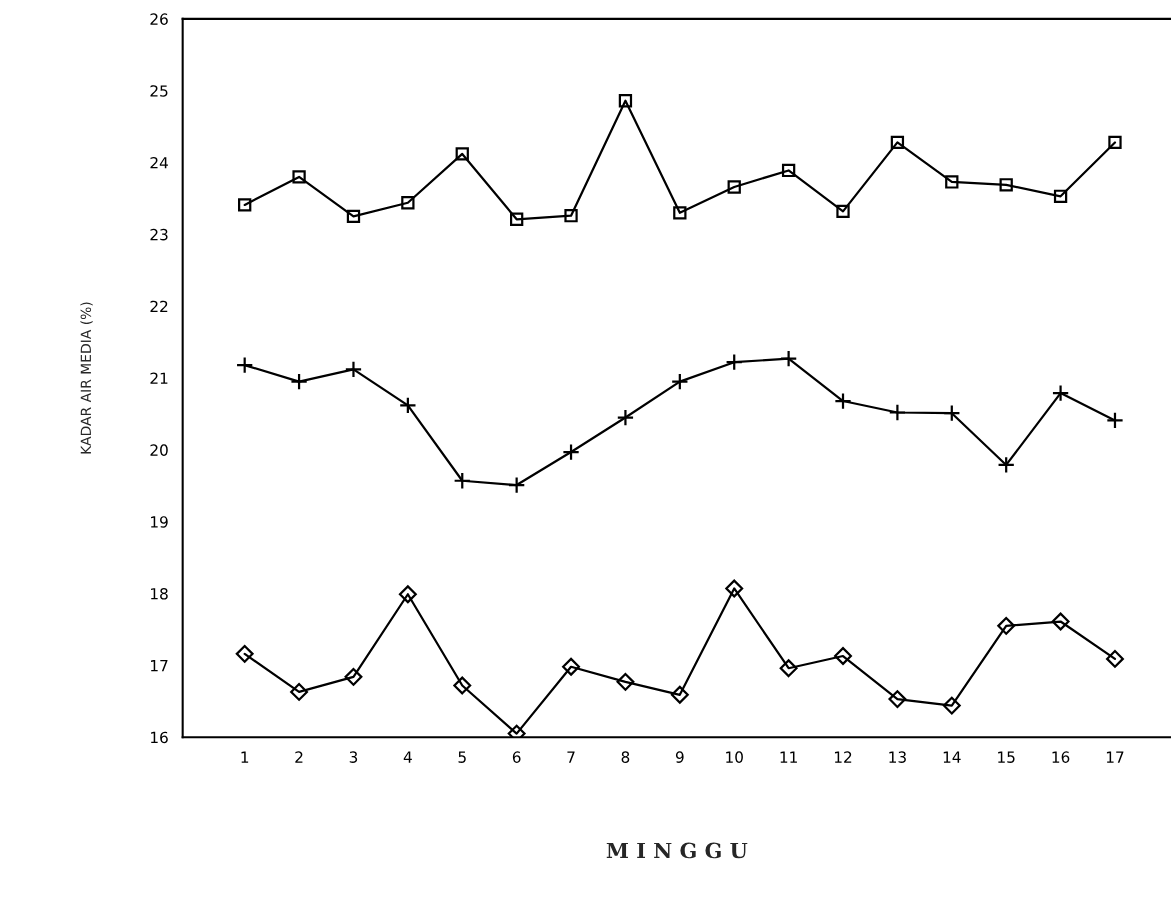 The height and width of the screenshot is (899, 1171). I want to click on x-tick-label: 17, so click(1115, 757).